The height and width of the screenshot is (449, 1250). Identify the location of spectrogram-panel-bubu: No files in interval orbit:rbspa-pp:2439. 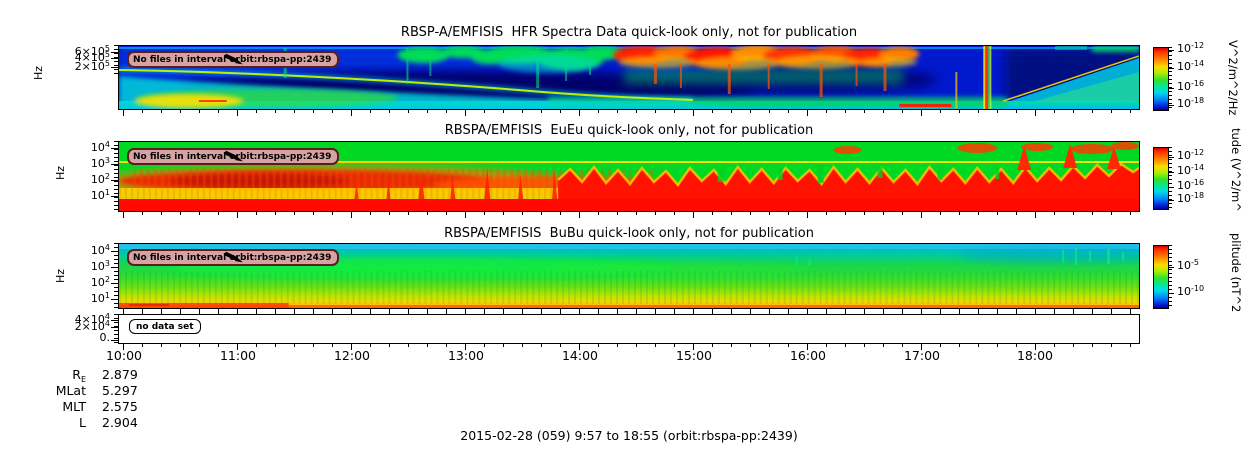
(629, 276).